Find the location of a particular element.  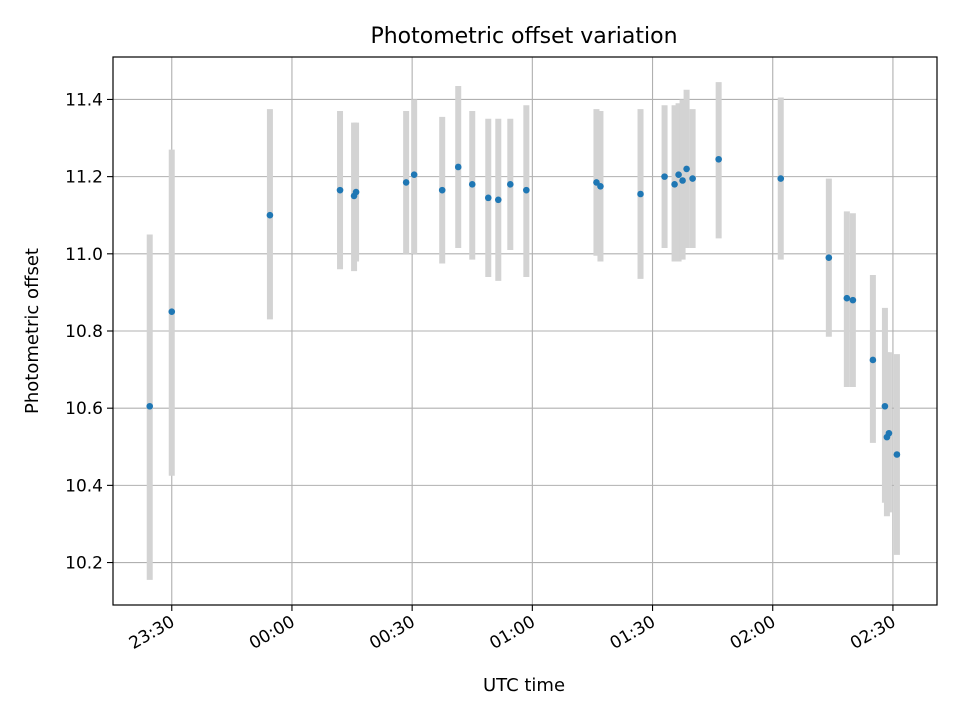

y-tick-label: 10.6 is located at coordinates (84, 409).